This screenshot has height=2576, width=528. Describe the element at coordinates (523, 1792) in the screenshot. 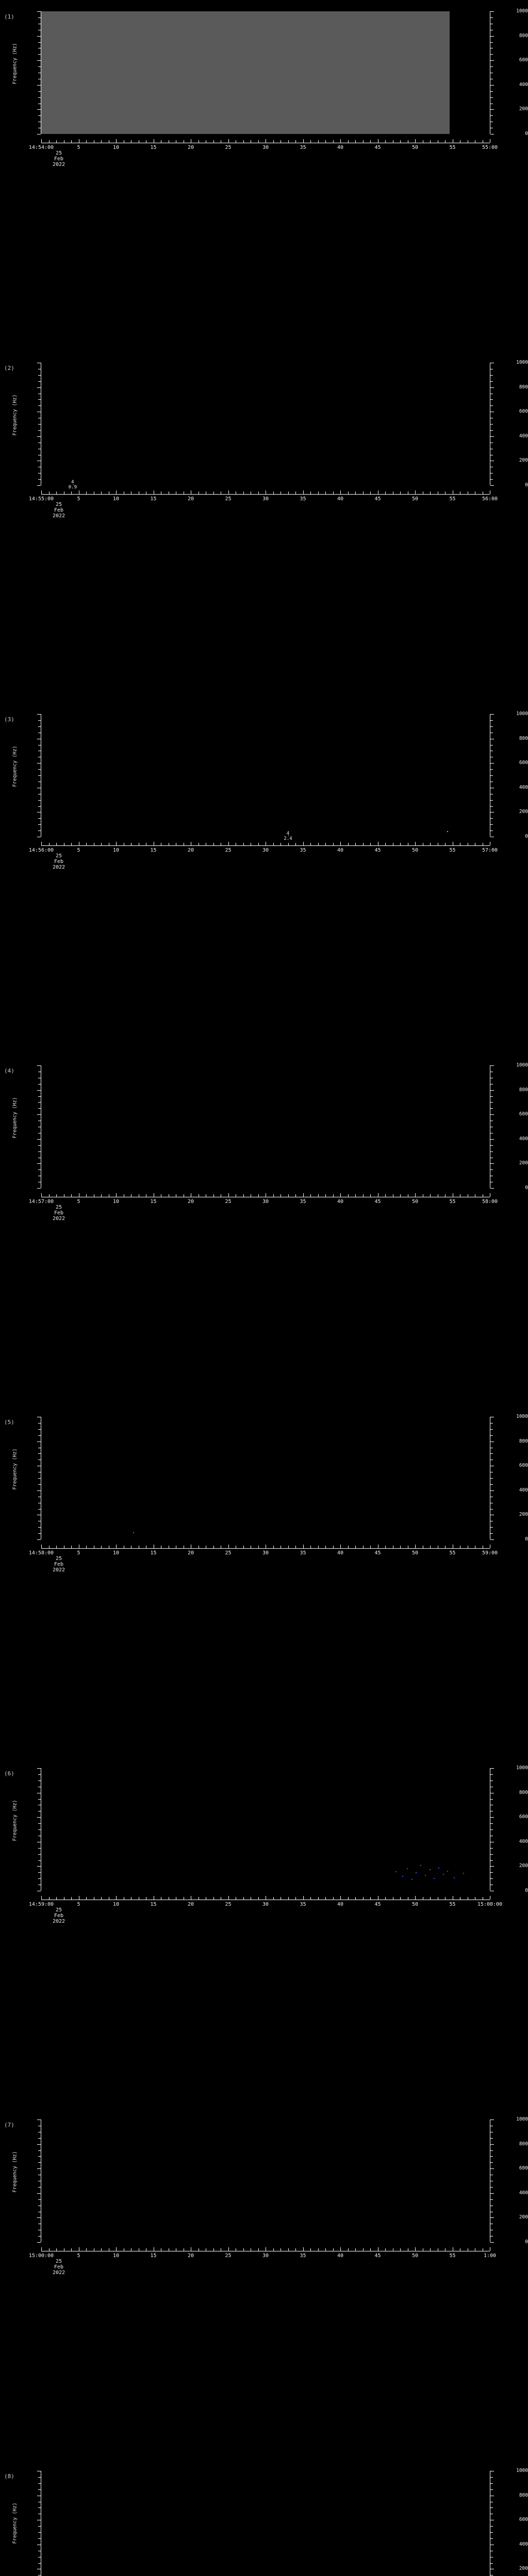

I see `y-tick-label: 800` at that location.